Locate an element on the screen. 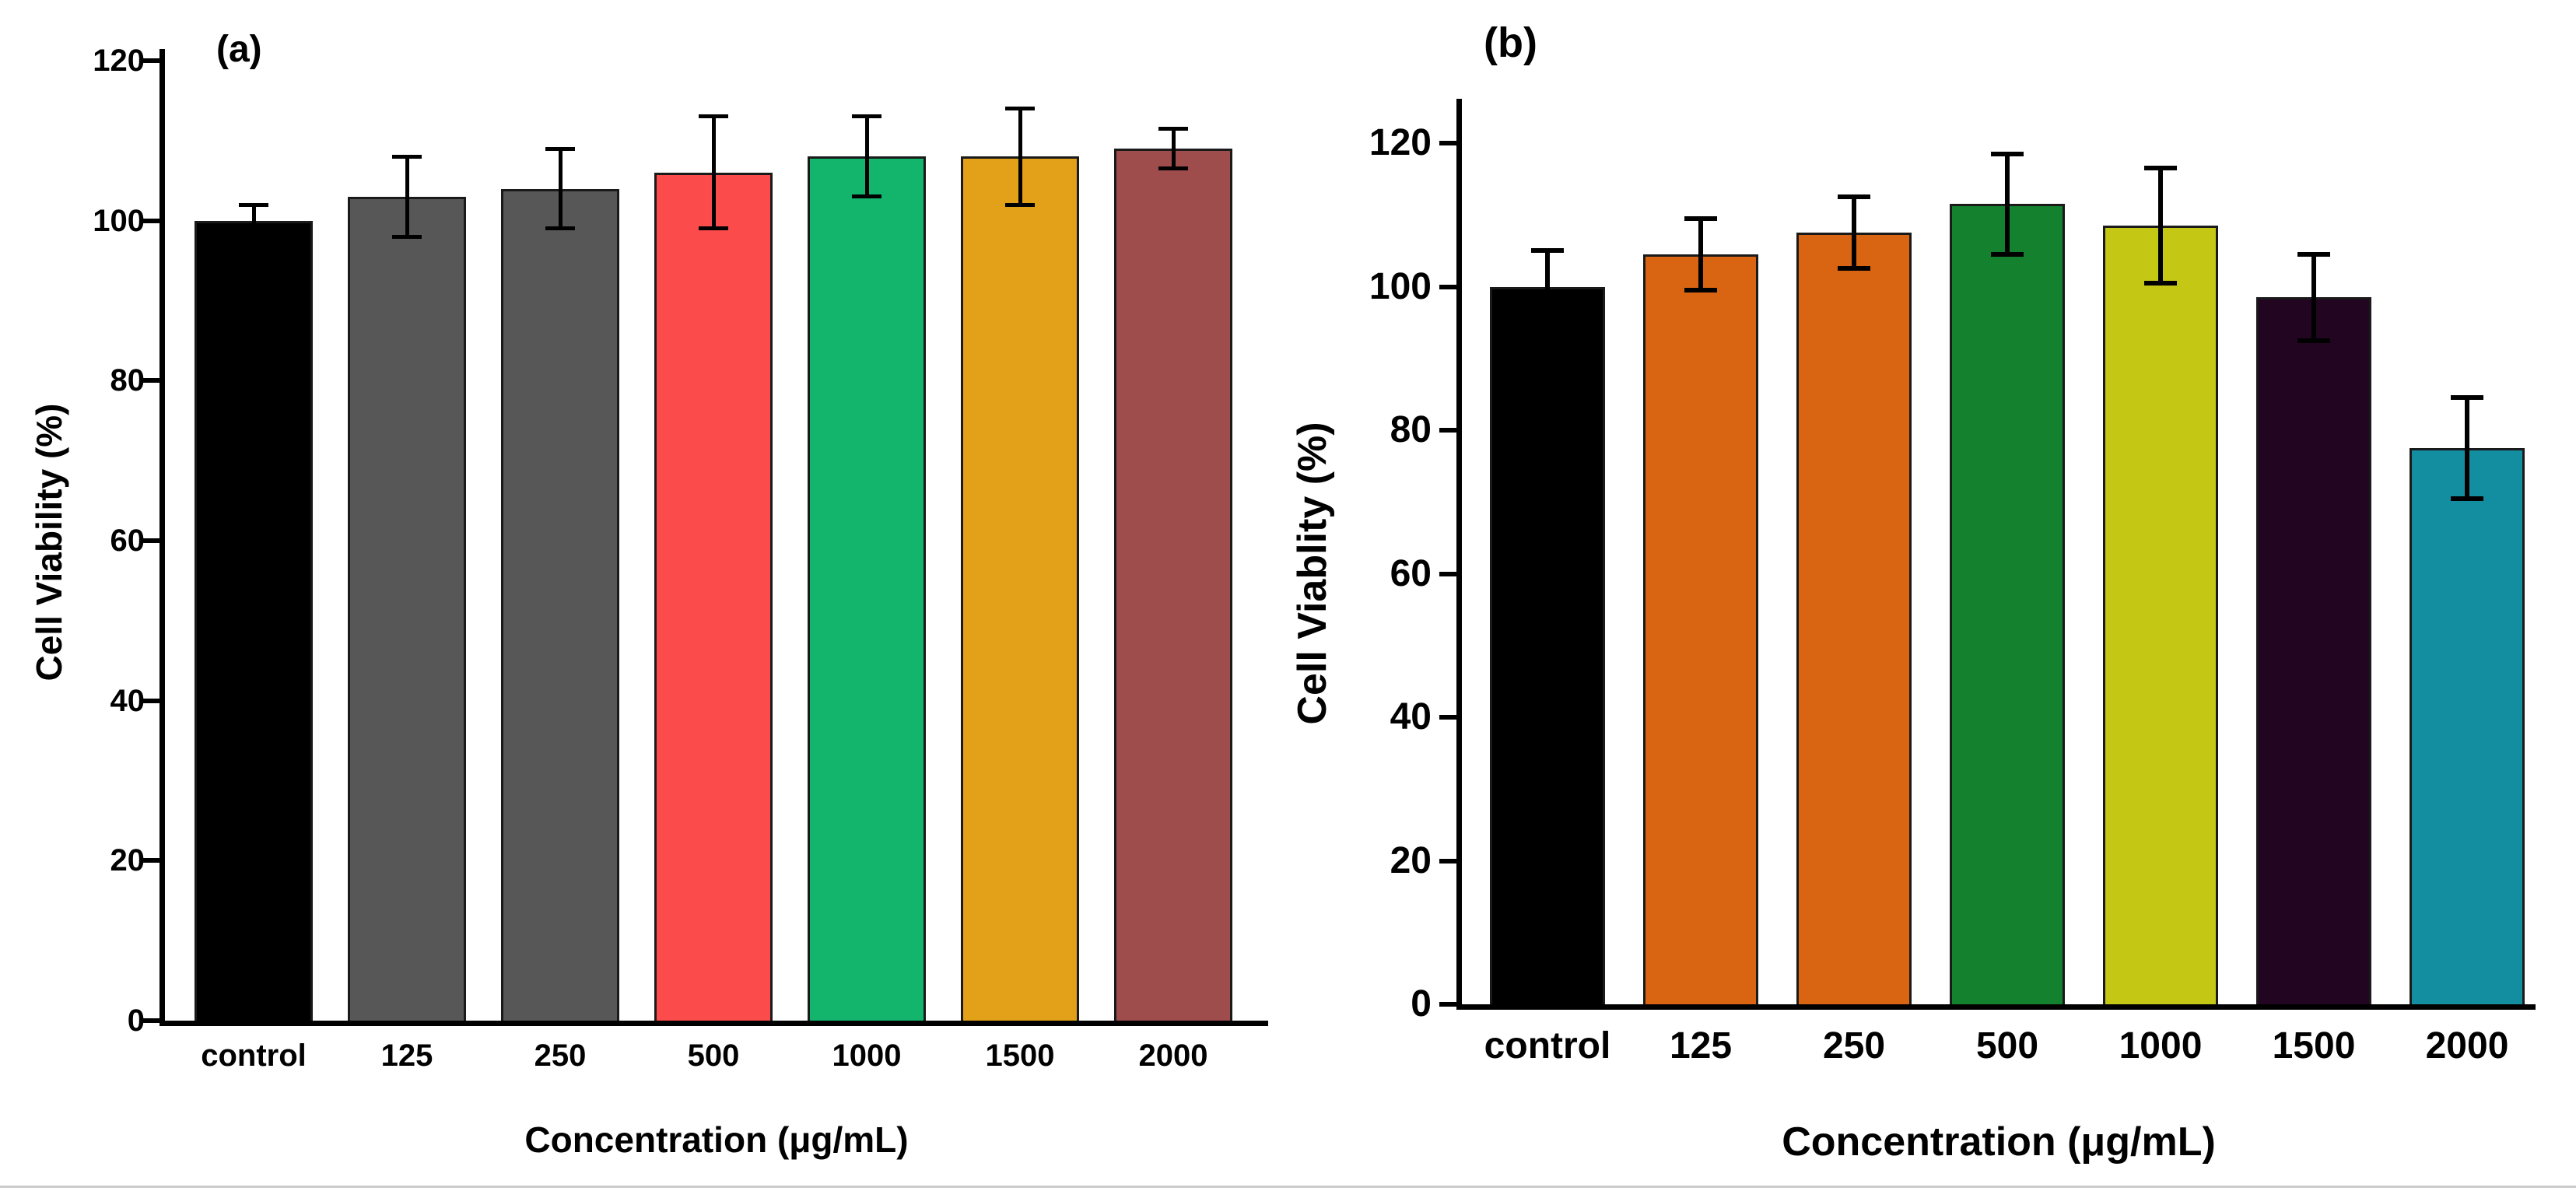  panel-label-a: (a) is located at coordinates (239, 49).